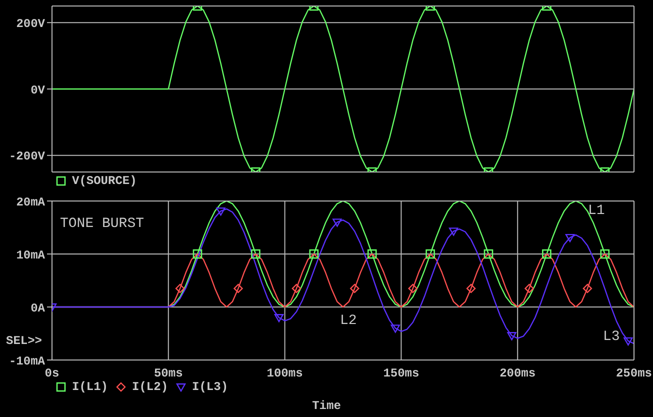 The width and height of the screenshot is (653, 417). I want to click on annotation: TONE BURST, so click(102, 224).